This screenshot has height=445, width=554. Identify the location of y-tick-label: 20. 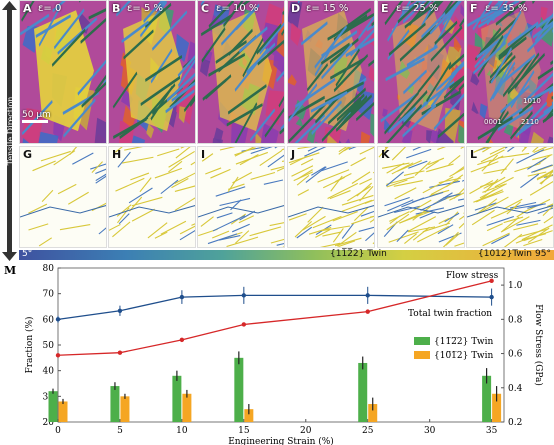
(49, 423).